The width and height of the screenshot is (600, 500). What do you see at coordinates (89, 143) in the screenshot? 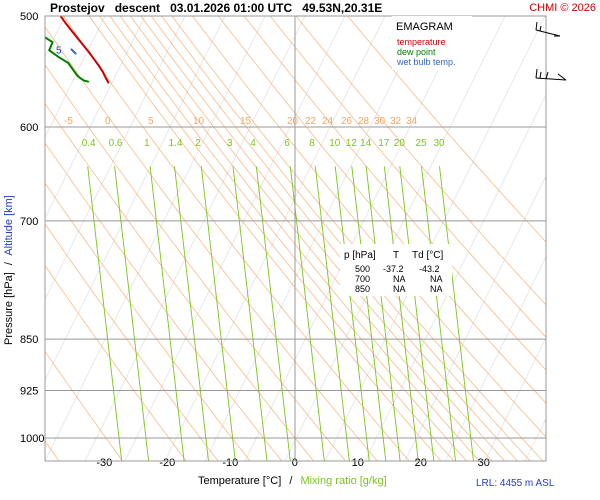
I see `mixing-ratio-label: 0.4` at bounding box center [89, 143].